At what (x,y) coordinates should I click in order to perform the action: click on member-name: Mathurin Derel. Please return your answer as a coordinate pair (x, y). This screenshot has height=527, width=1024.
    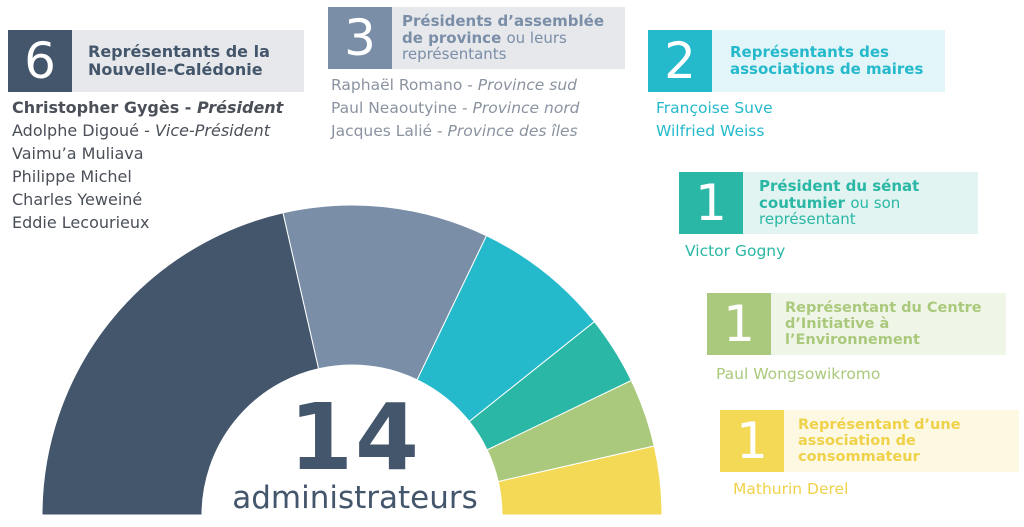
    Looking at the image, I should click on (791, 489).